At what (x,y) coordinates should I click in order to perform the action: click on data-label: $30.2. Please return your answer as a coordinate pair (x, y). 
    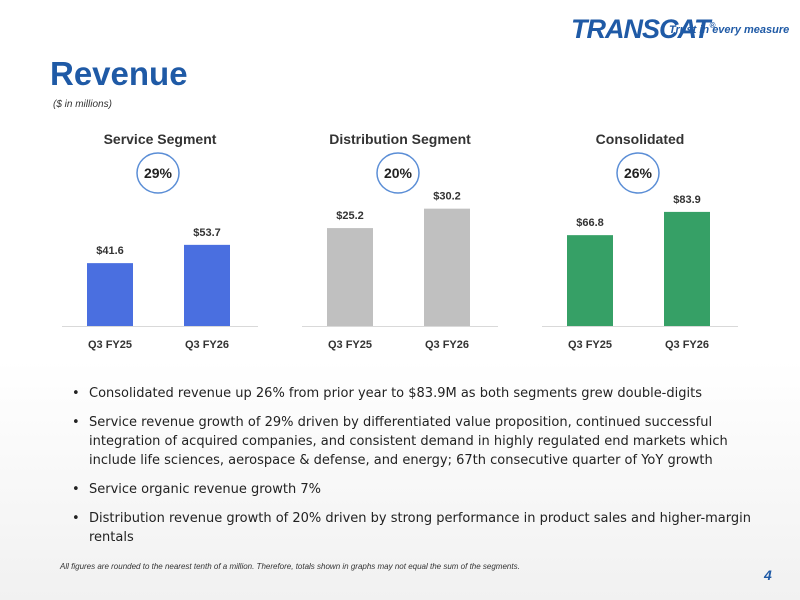
    Looking at the image, I should click on (447, 197).